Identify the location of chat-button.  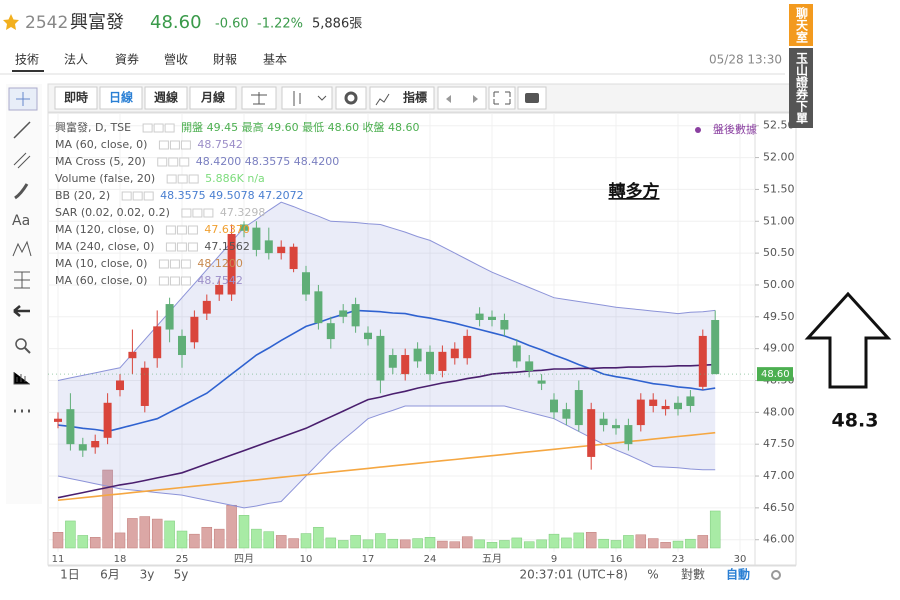
(801, 25).